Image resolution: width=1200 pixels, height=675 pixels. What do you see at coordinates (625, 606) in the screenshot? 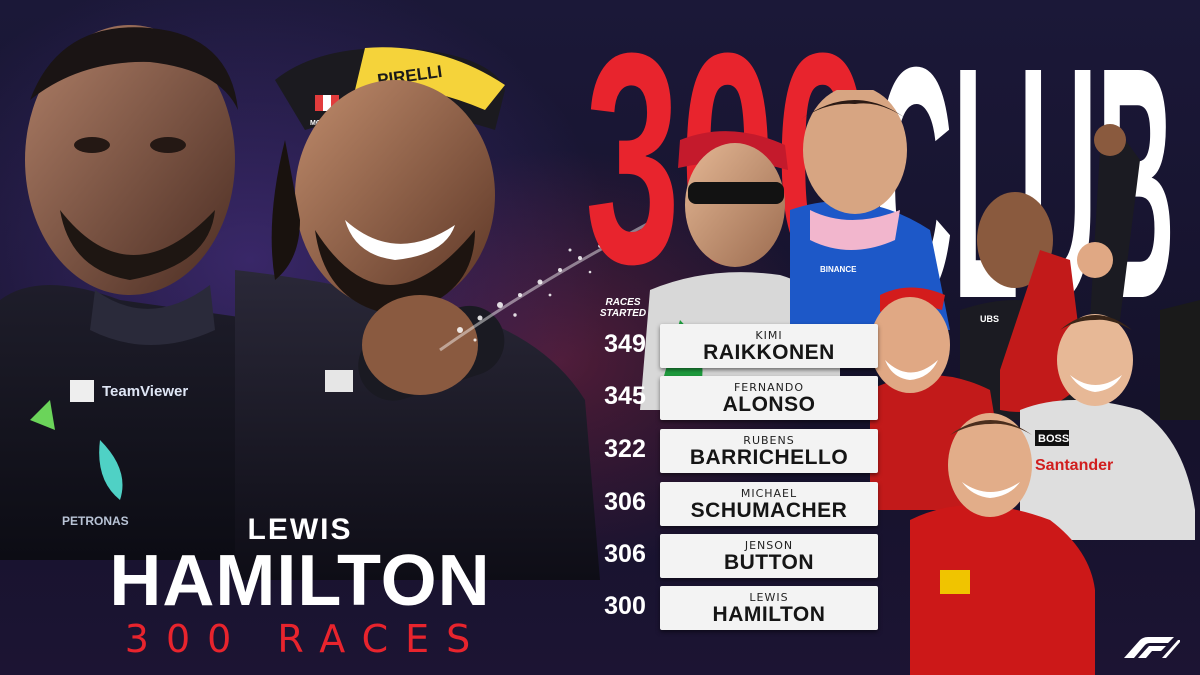
I see `race-count: 300` at bounding box center [625, 606].